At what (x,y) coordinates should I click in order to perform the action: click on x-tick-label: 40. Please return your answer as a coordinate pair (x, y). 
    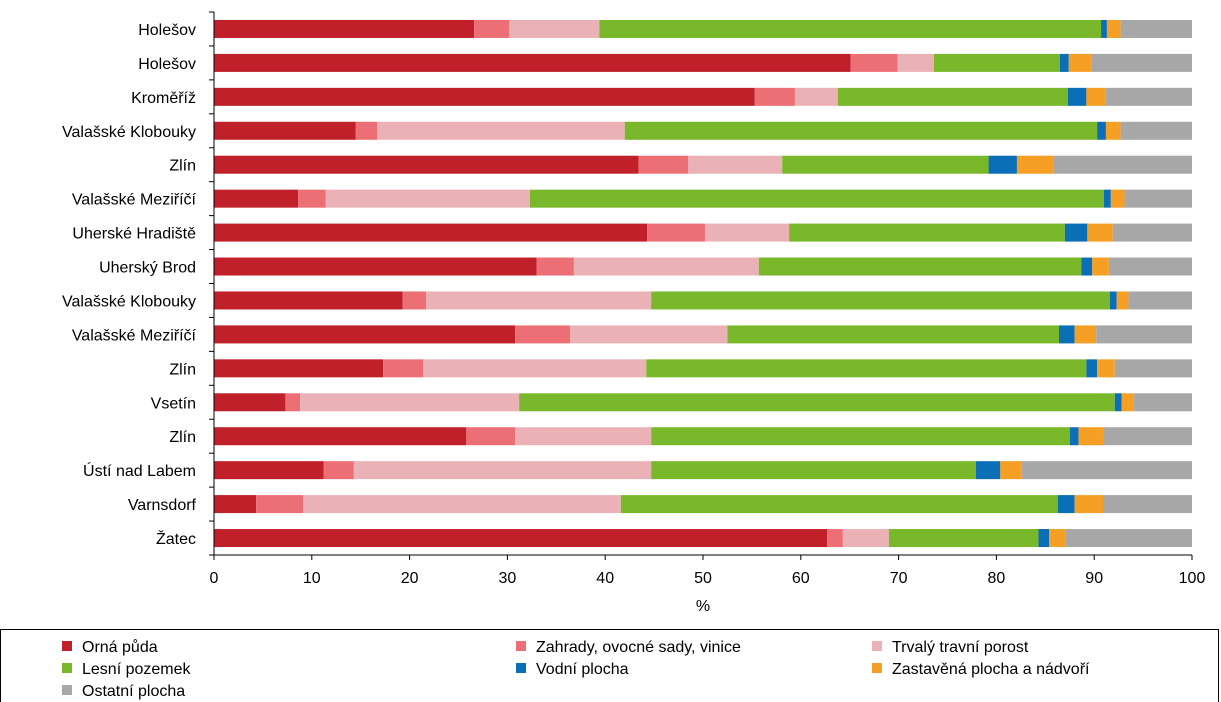
    Looking at the image, I should click on (605, 578).